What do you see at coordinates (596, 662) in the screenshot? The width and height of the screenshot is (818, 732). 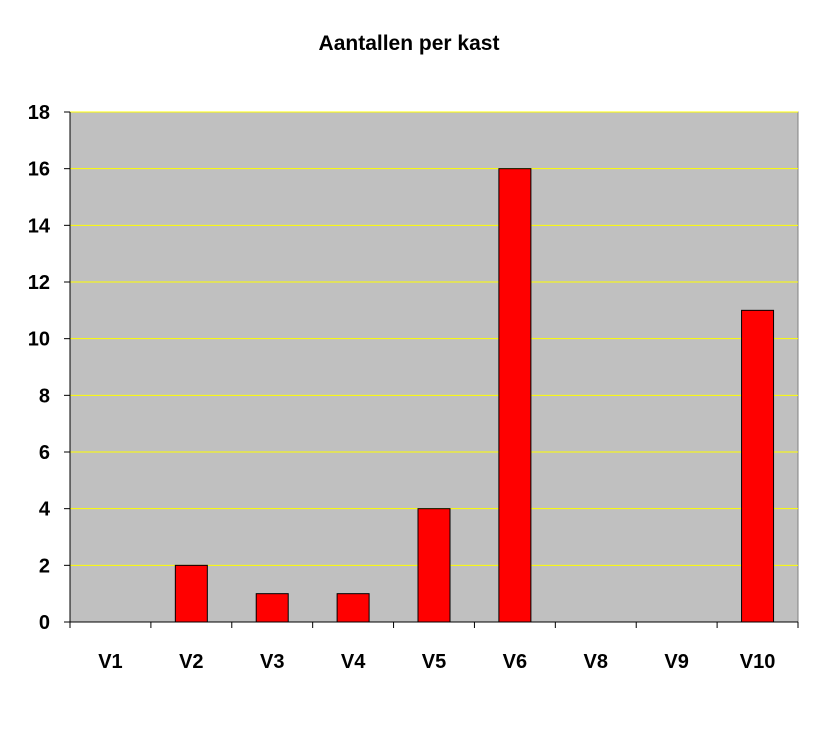 I see `x-tick-label: V8` at bounding box center [596, 662].